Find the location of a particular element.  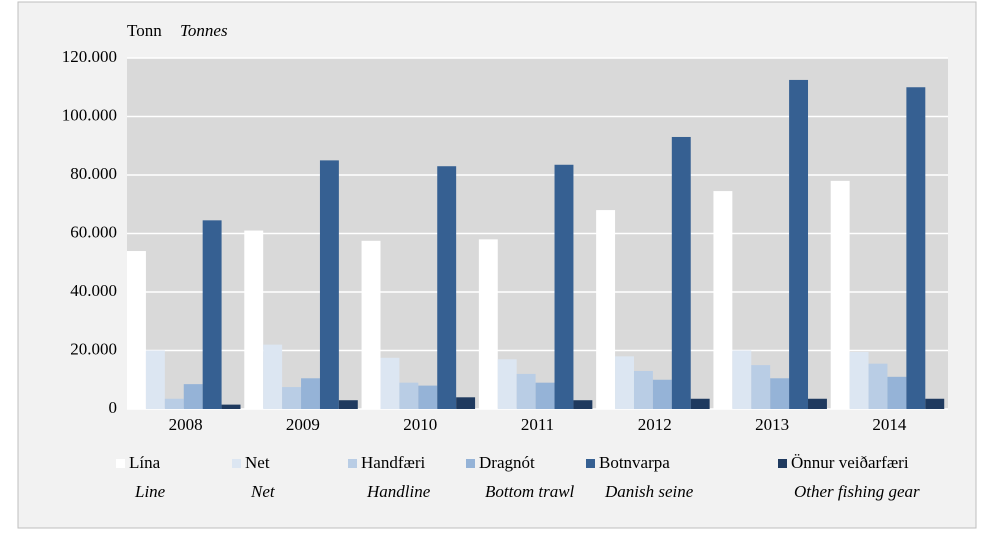

y-tick-label: 20.000 is located at coordinates (93, 348).